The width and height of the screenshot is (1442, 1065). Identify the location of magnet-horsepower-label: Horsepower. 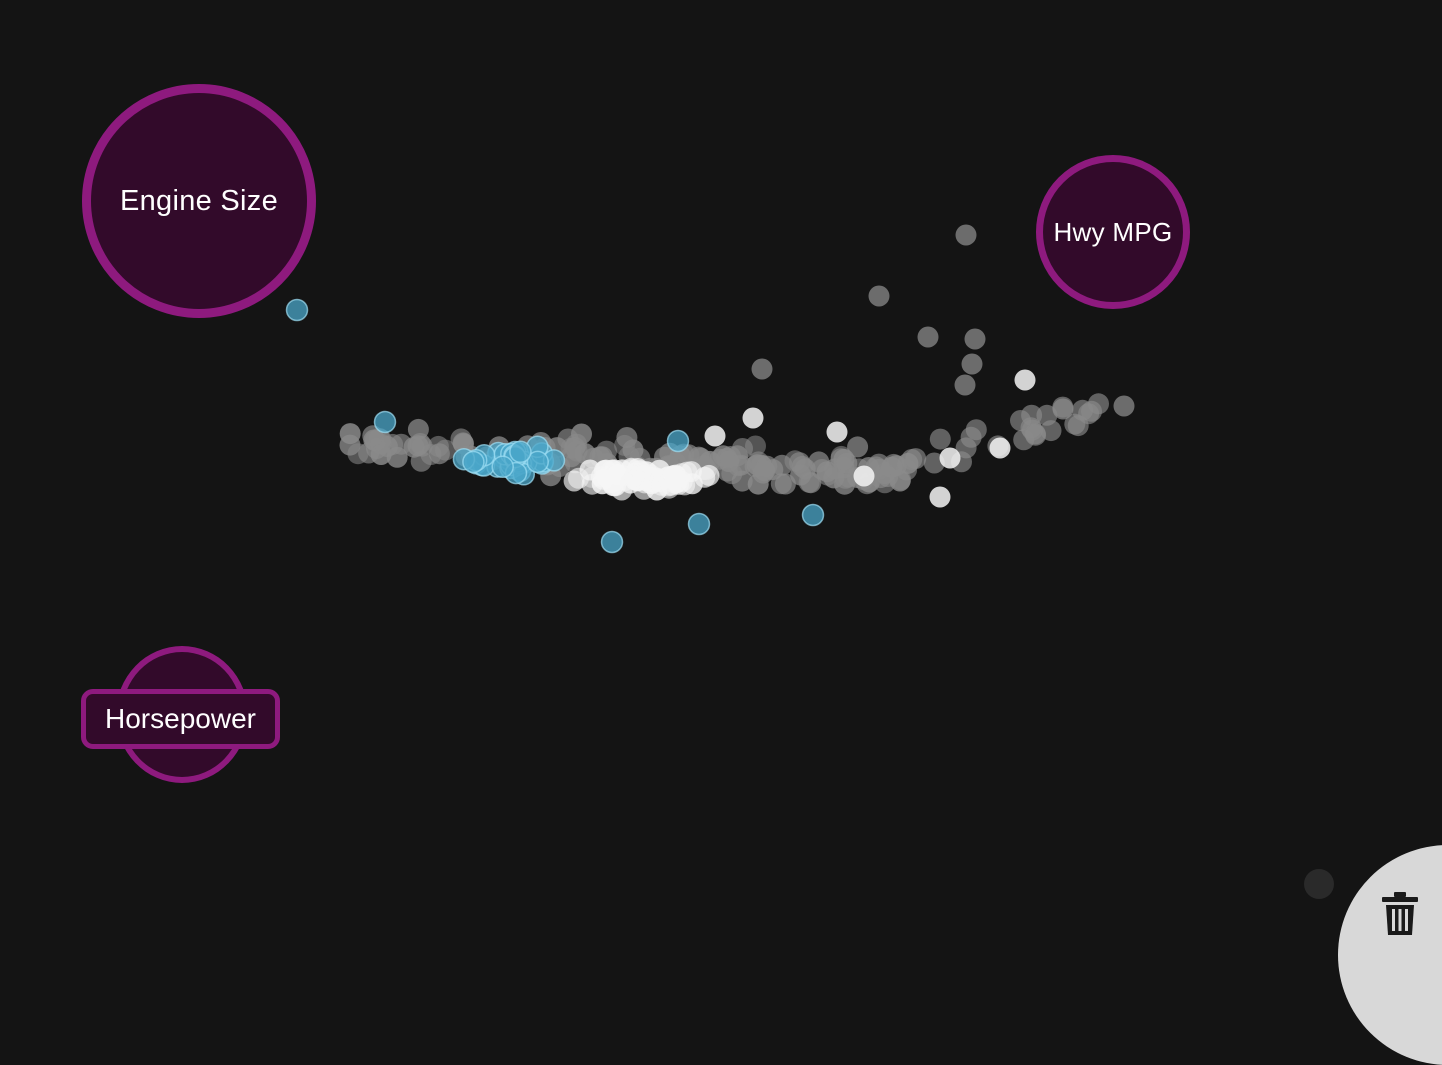
(180, 719).